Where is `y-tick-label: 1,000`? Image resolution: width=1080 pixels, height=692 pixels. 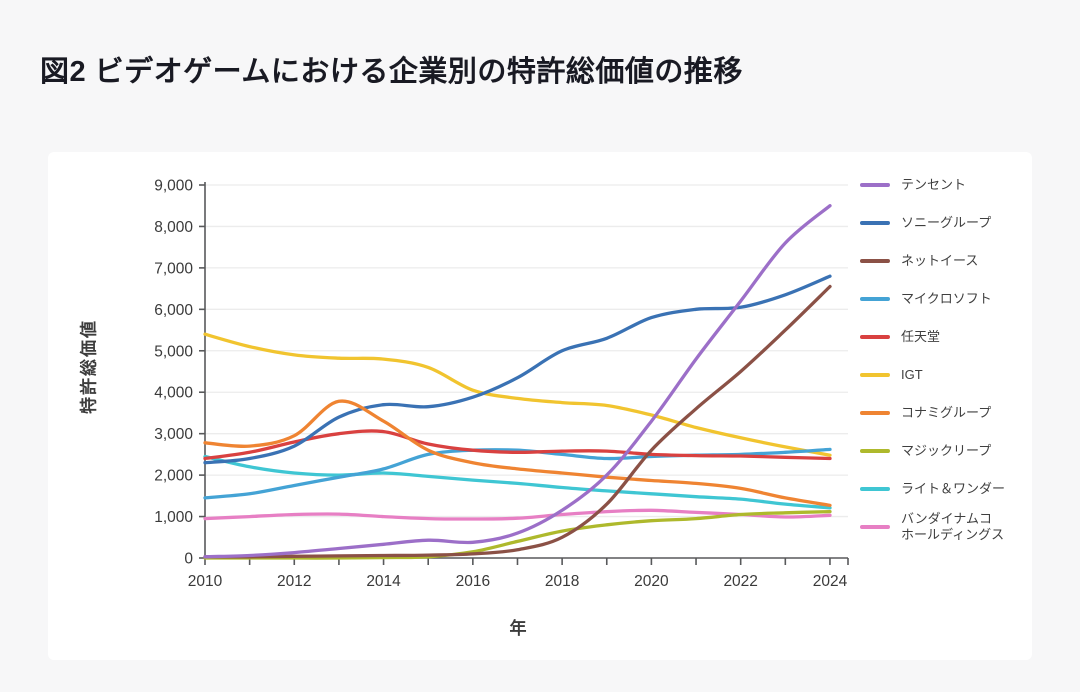
y-tick-label: 1,000 is located at coordinates (173, 517).